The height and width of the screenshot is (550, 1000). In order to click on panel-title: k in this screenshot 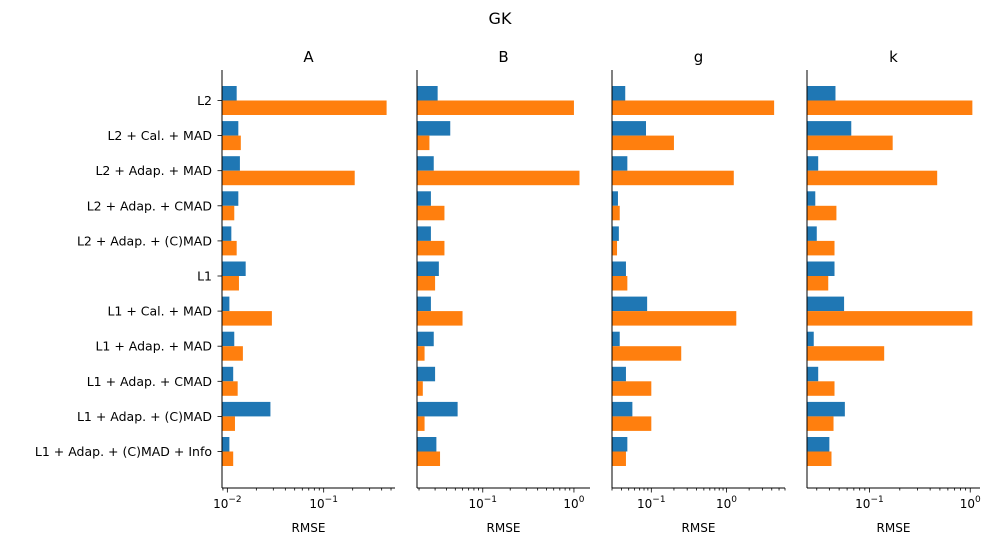, I will do `click(893, 57)`.